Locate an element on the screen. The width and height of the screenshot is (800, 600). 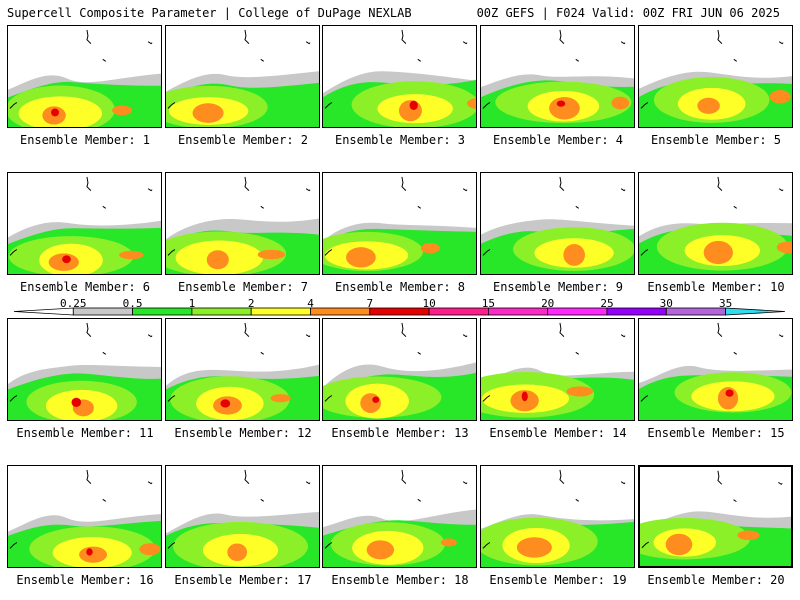
ensemble-member-label: Ensemble Member: 3 is located at coordinates (400, 140).